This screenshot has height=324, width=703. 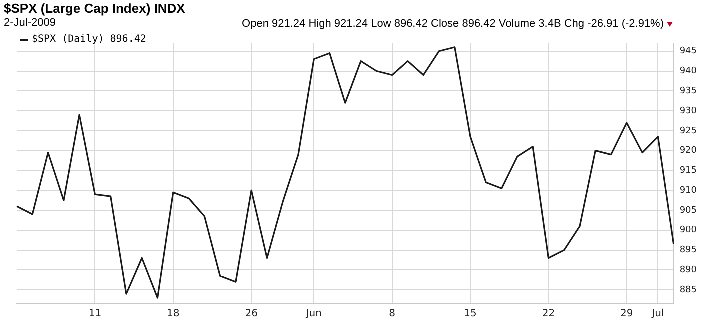 I want to click on y-tick-label: 900, so click(x=689, y=231).